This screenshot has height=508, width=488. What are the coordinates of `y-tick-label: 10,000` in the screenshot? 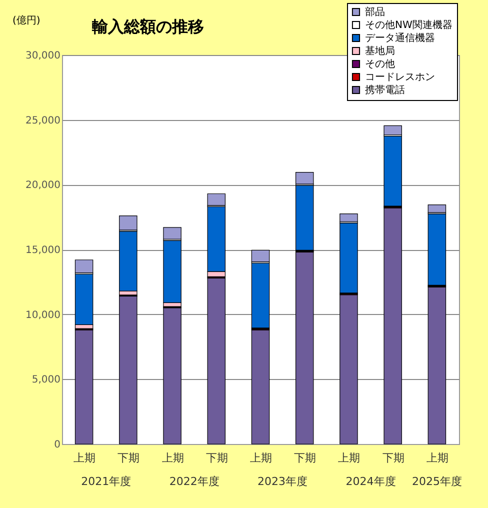 It's located at (43, 315).